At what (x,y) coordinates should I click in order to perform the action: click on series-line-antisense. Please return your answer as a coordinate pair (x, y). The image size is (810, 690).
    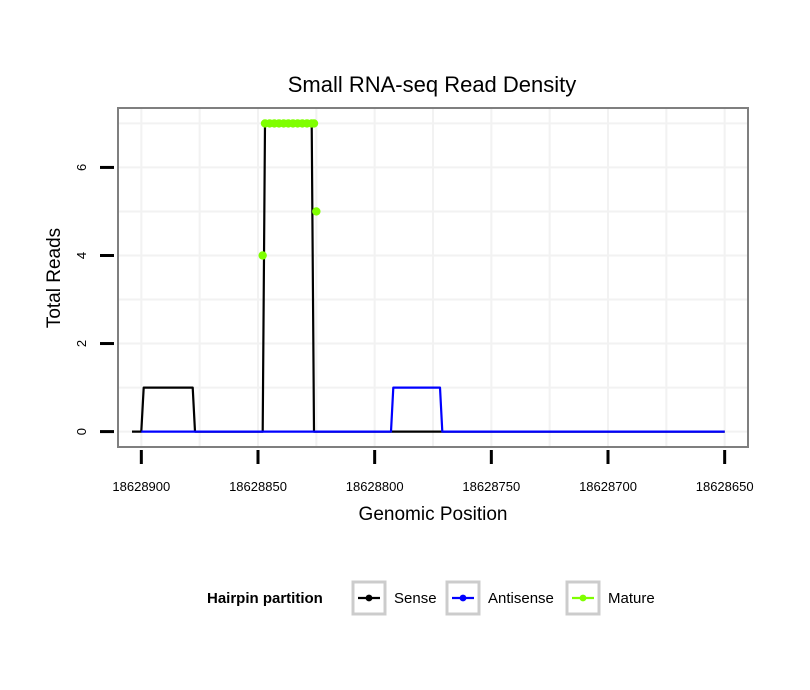
    Looking at the image, I should click on (433, 409).